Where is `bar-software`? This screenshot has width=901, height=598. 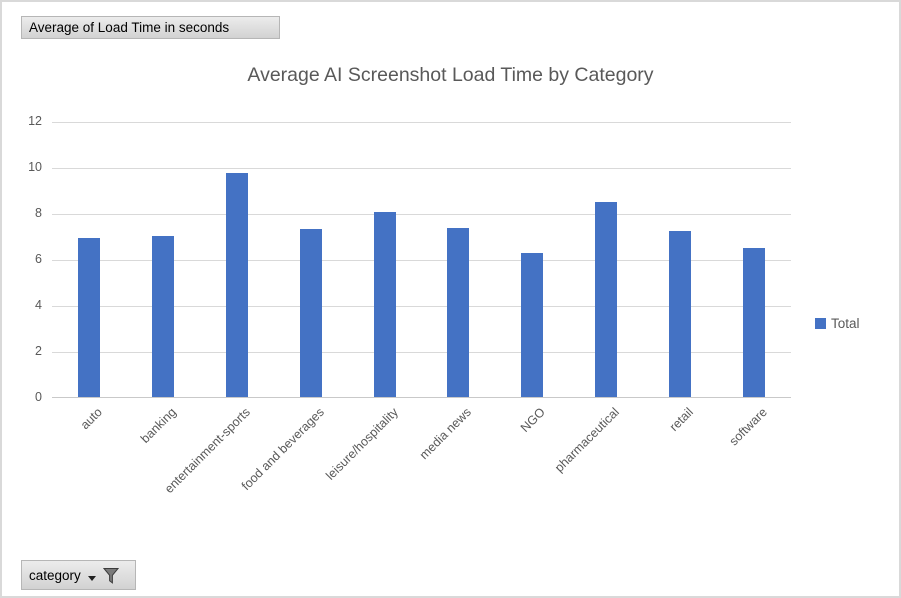 bar-software is located at coordinates (754, 322).